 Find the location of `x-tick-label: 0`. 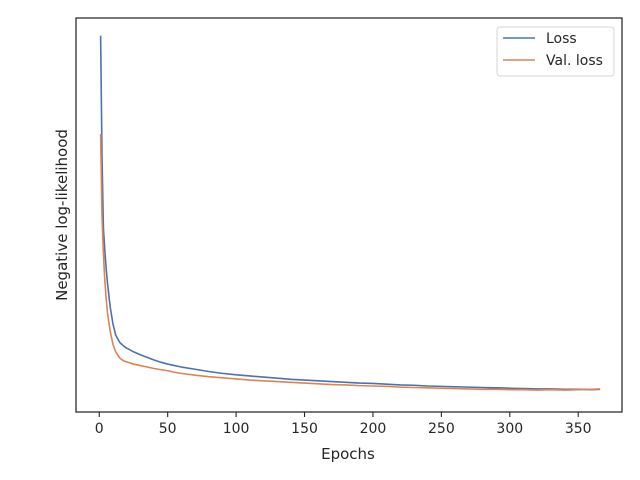

x-tick-label: 0 is located at coordinates (99, 429).